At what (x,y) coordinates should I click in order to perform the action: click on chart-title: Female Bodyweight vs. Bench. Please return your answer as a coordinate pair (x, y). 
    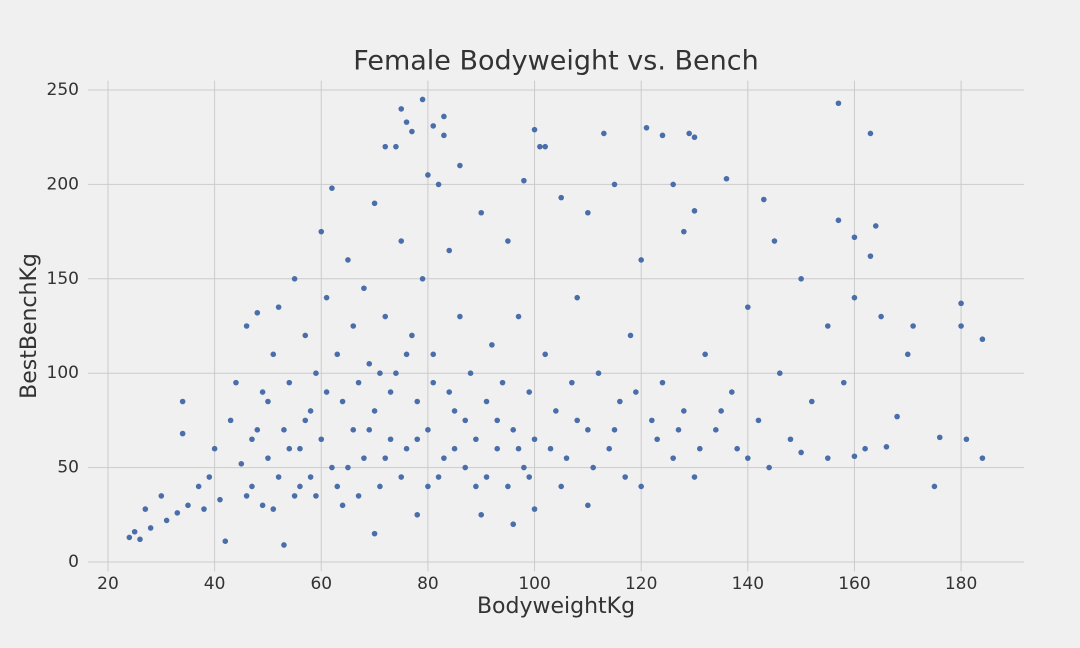
    Looking at the image, I should click on (555, 61).